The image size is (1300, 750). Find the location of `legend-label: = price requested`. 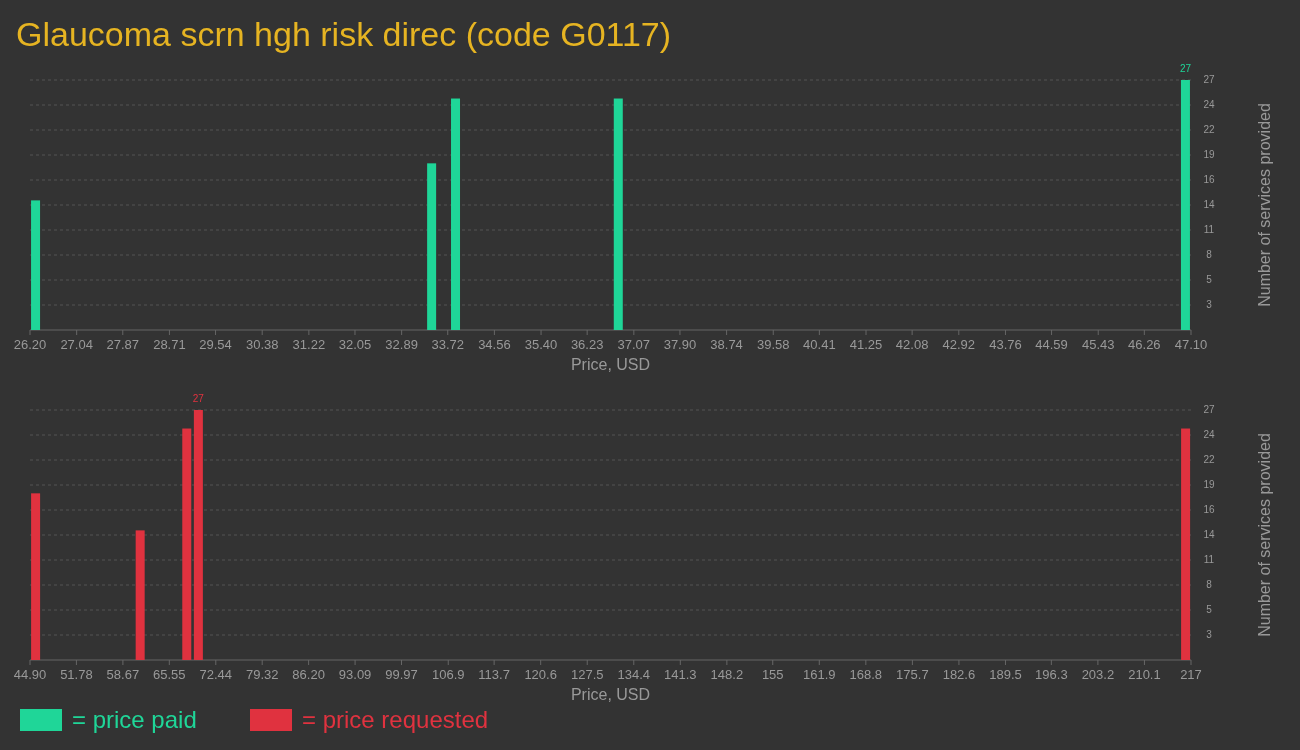

legend-label: = price requested is located at coordinates (395, 719).